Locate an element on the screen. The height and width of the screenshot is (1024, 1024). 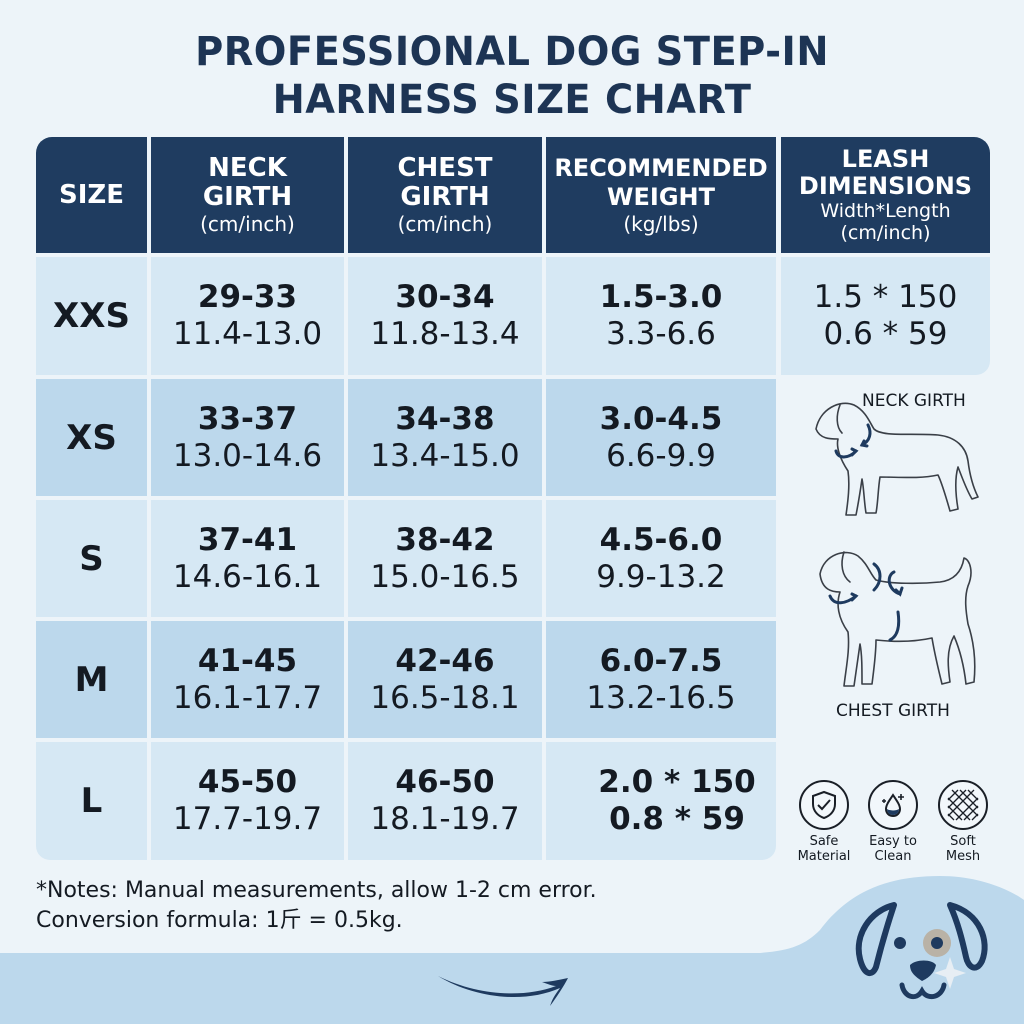
table-row-s-chest: 38-42 15.0-16.5 is located at coordinates (445, 558).